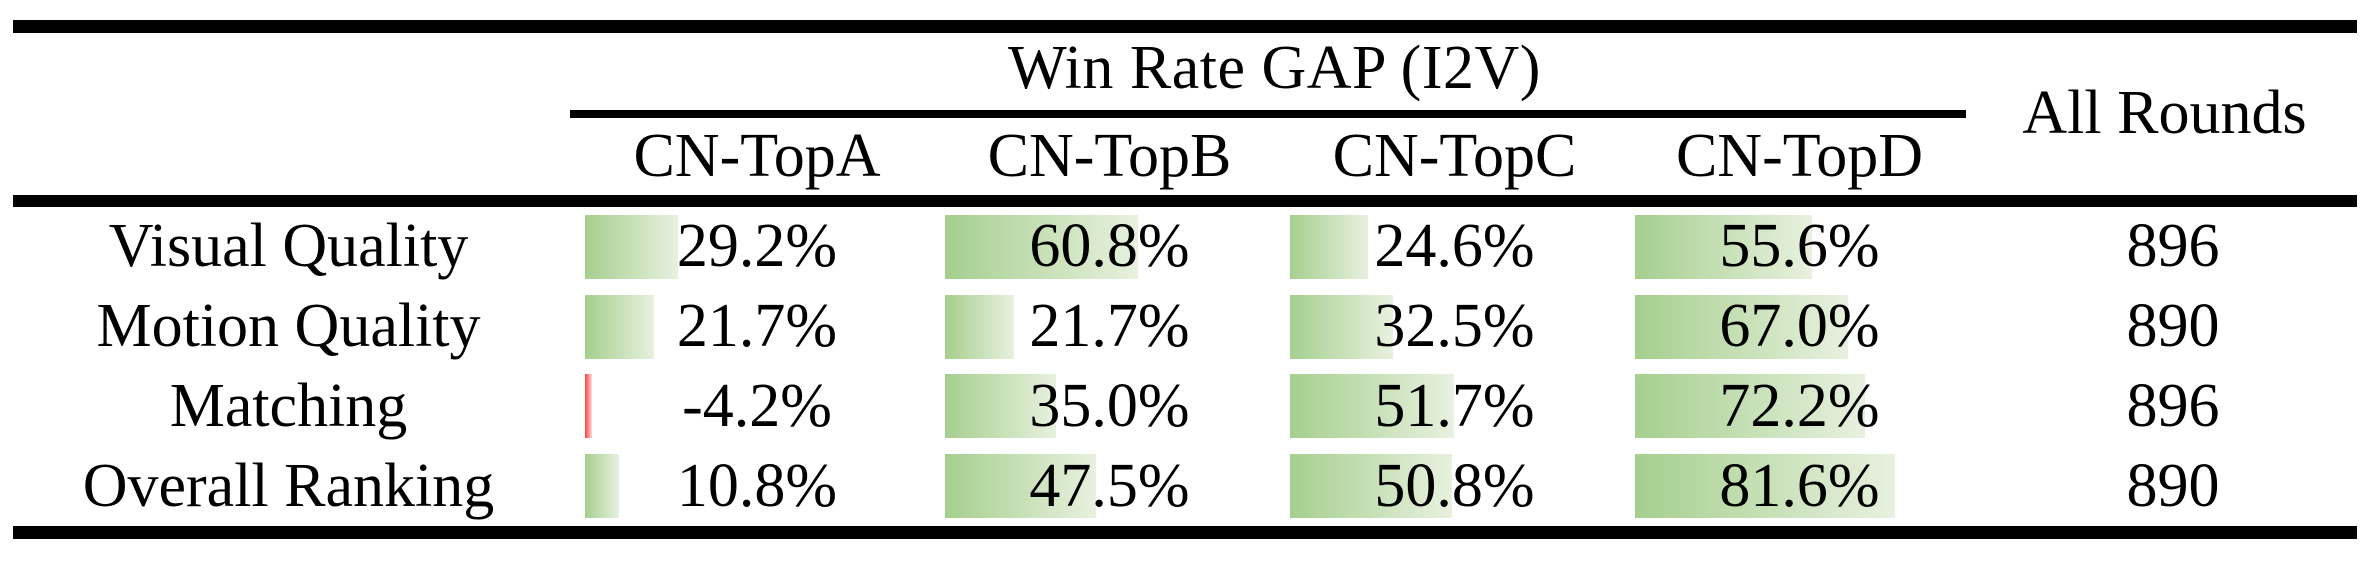 The width and height of the screenshot is (2374, 570). Describe the element at coordinates (1109, 155) in the screenshot. I see `column-header-cn-topb: CN-TopB` at that location.